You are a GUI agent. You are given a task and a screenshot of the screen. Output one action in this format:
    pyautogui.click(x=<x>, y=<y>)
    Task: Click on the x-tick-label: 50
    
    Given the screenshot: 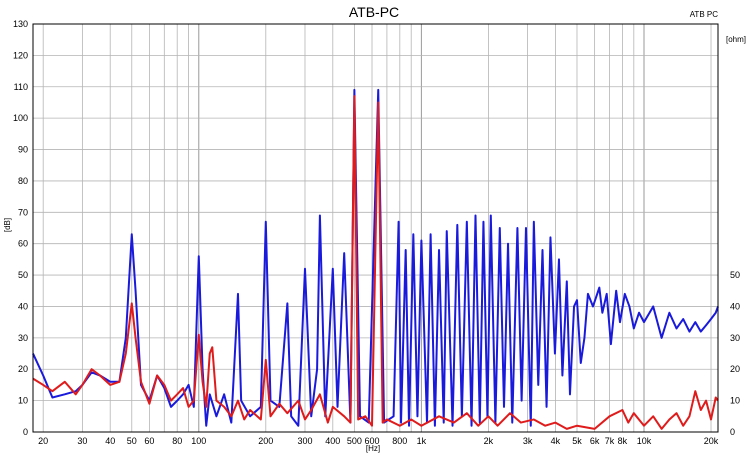 What is the action you would take?
    pyautogui.click(x=132, y=441)
    